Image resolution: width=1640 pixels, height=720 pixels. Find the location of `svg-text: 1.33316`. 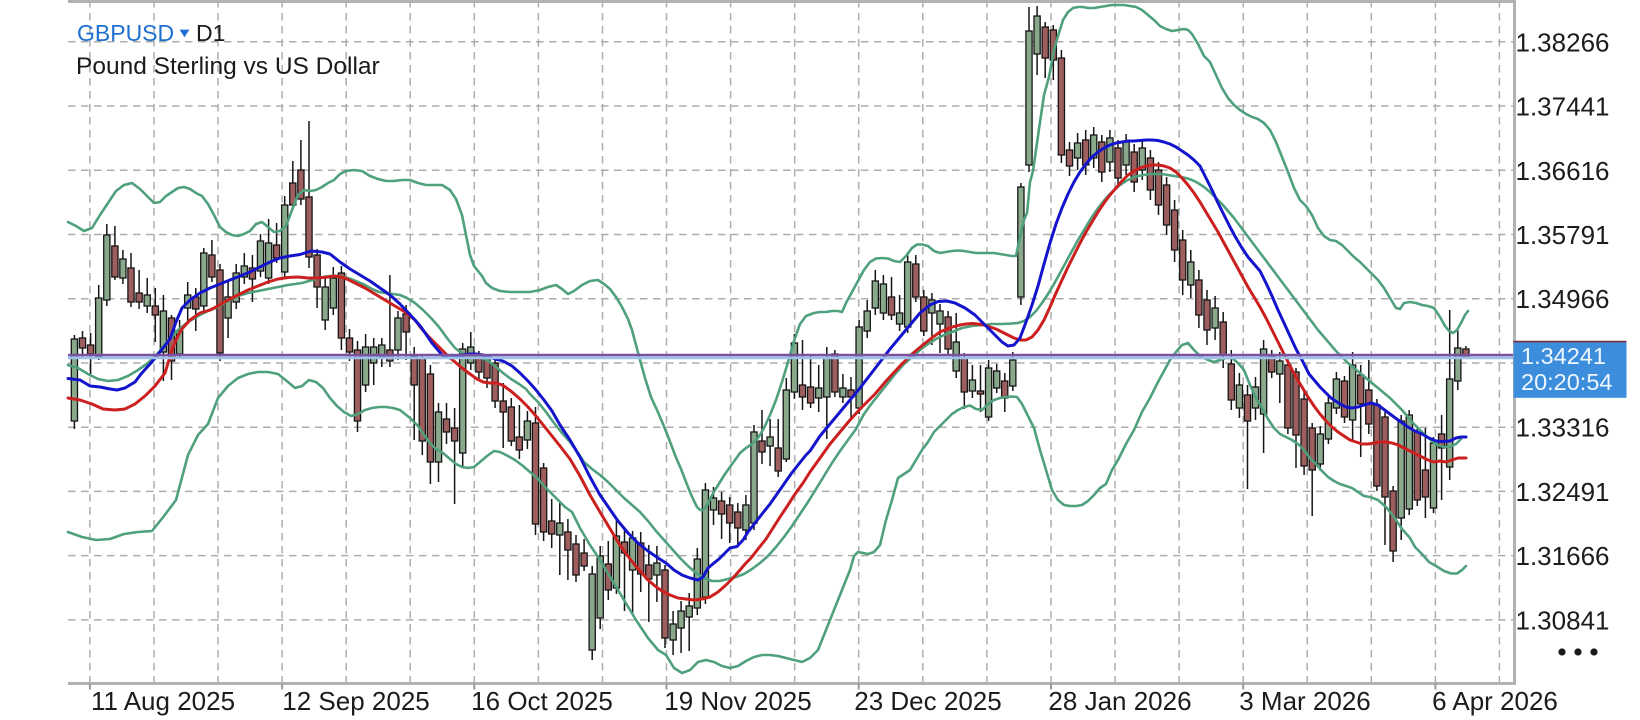

svg-text: 1.33316 is located at coordinates (1563, 428).